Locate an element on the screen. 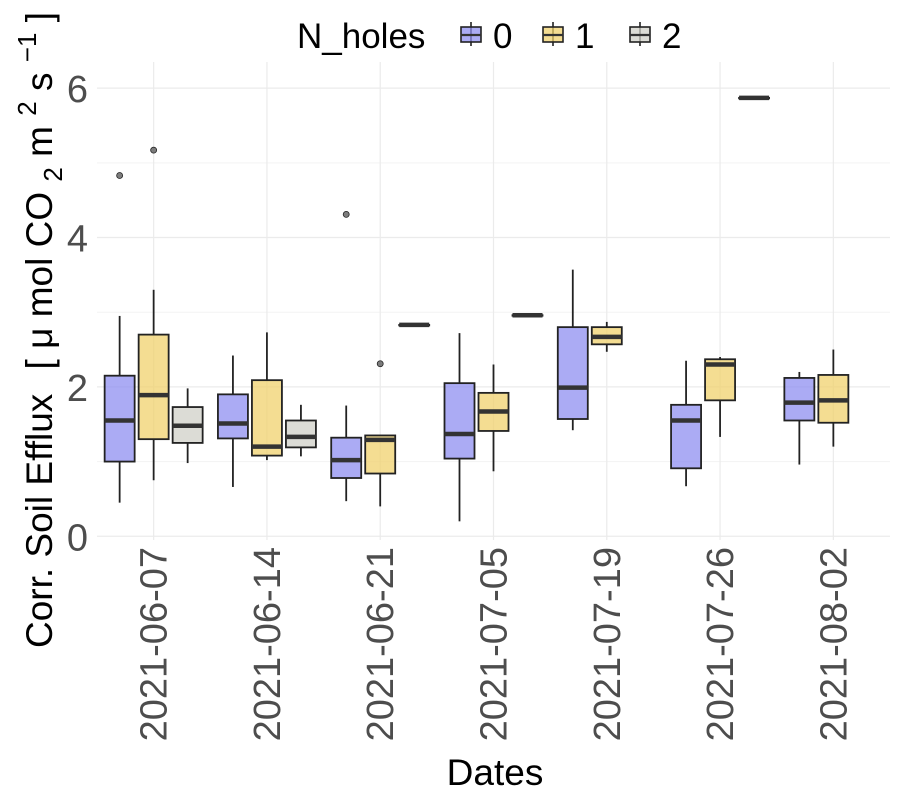  y-tick-labels: 0 2 4 6 is located at coordinates (77, 314).